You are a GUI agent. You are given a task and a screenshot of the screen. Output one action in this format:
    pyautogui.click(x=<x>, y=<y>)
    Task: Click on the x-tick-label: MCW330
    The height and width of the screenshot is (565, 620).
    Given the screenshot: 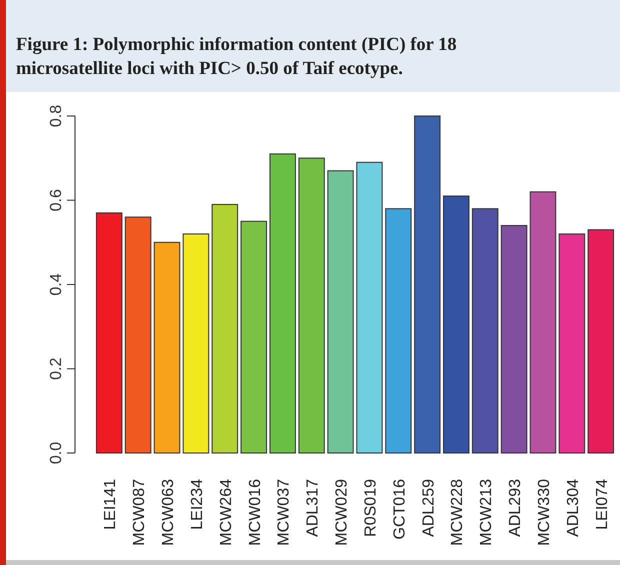 What is the action you would take?
    pyautogui.click(x=544, y=512)
    